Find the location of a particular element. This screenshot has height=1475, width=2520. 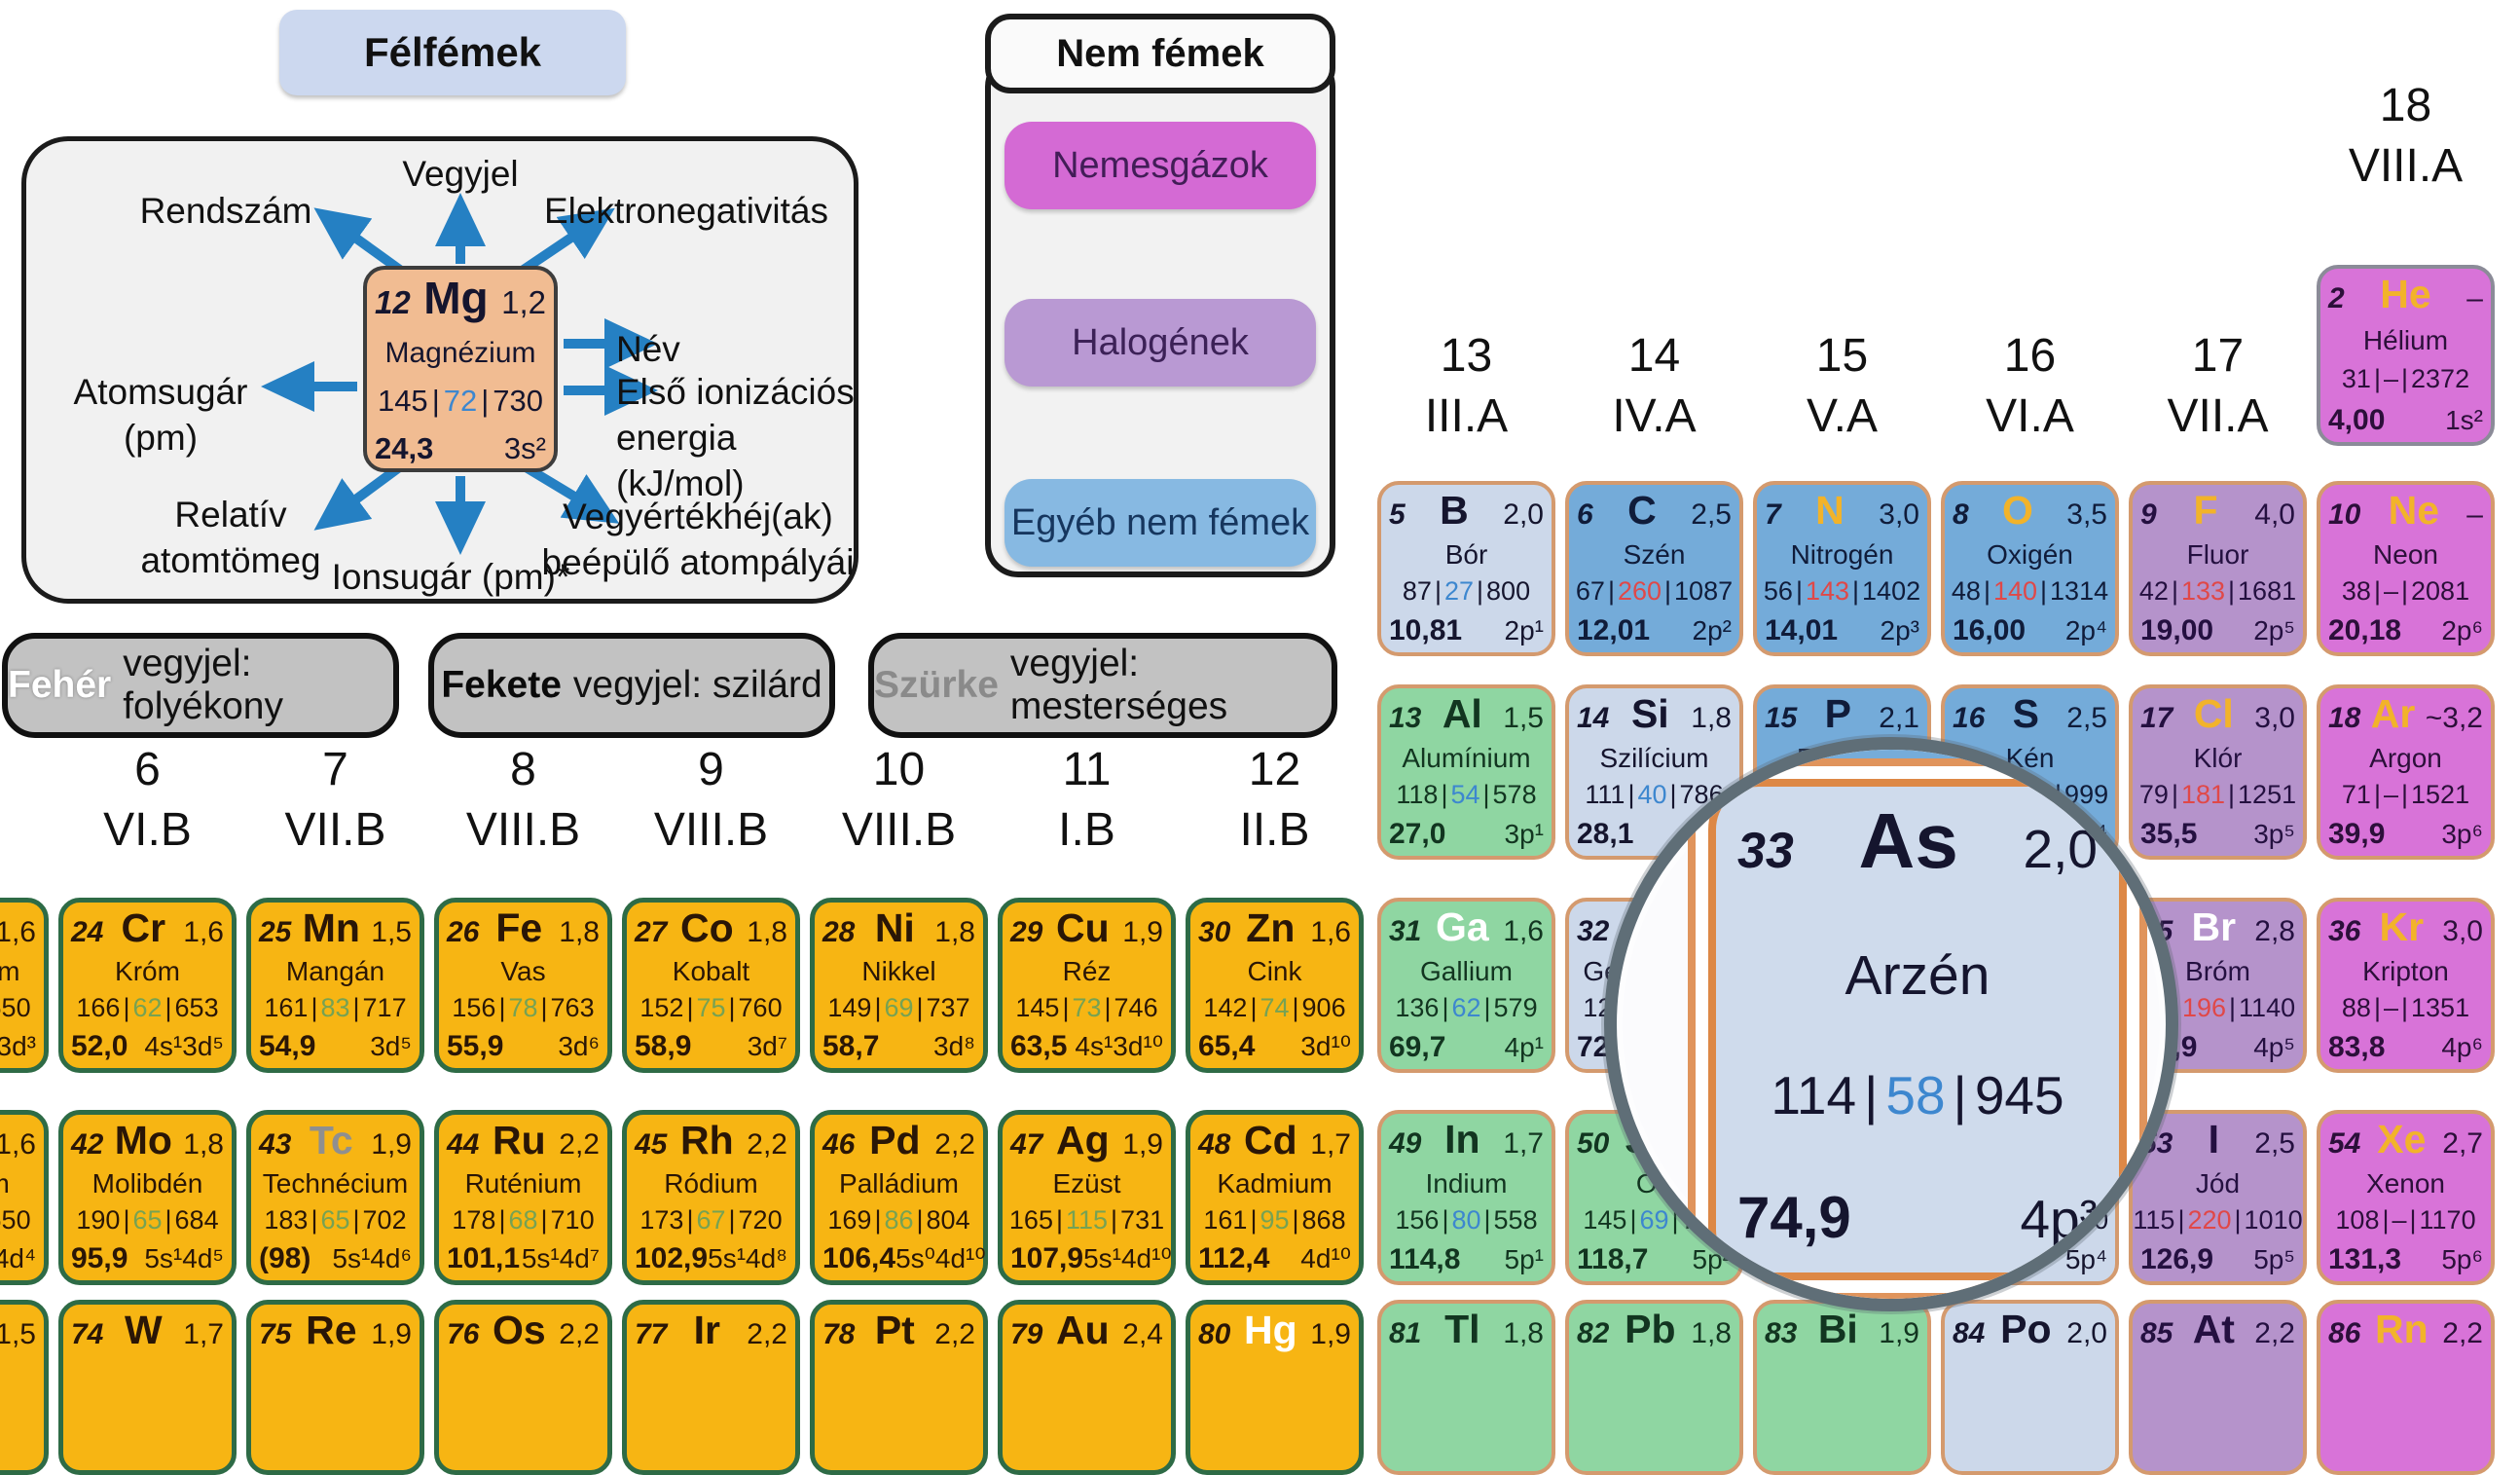

ionization-energy-value: 702 is located at coordinates (384, 1220).